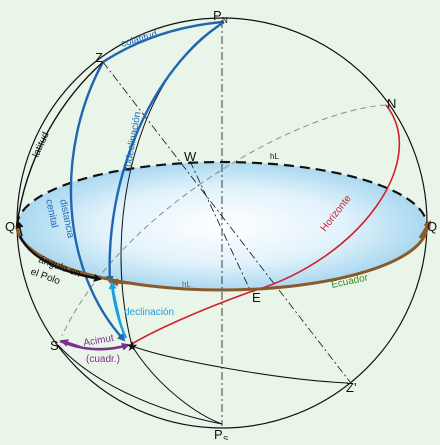  What do you see at coordinates (425, 229) in the screenshot?
I see `equator-q-arrow` at bounding box center [425, 229].